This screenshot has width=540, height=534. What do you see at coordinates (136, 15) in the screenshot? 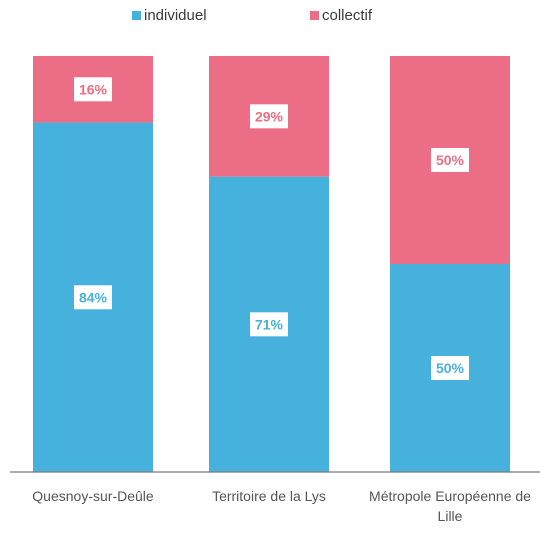
I see `legend-swatch-individuel` at bounding box center [136, 15].